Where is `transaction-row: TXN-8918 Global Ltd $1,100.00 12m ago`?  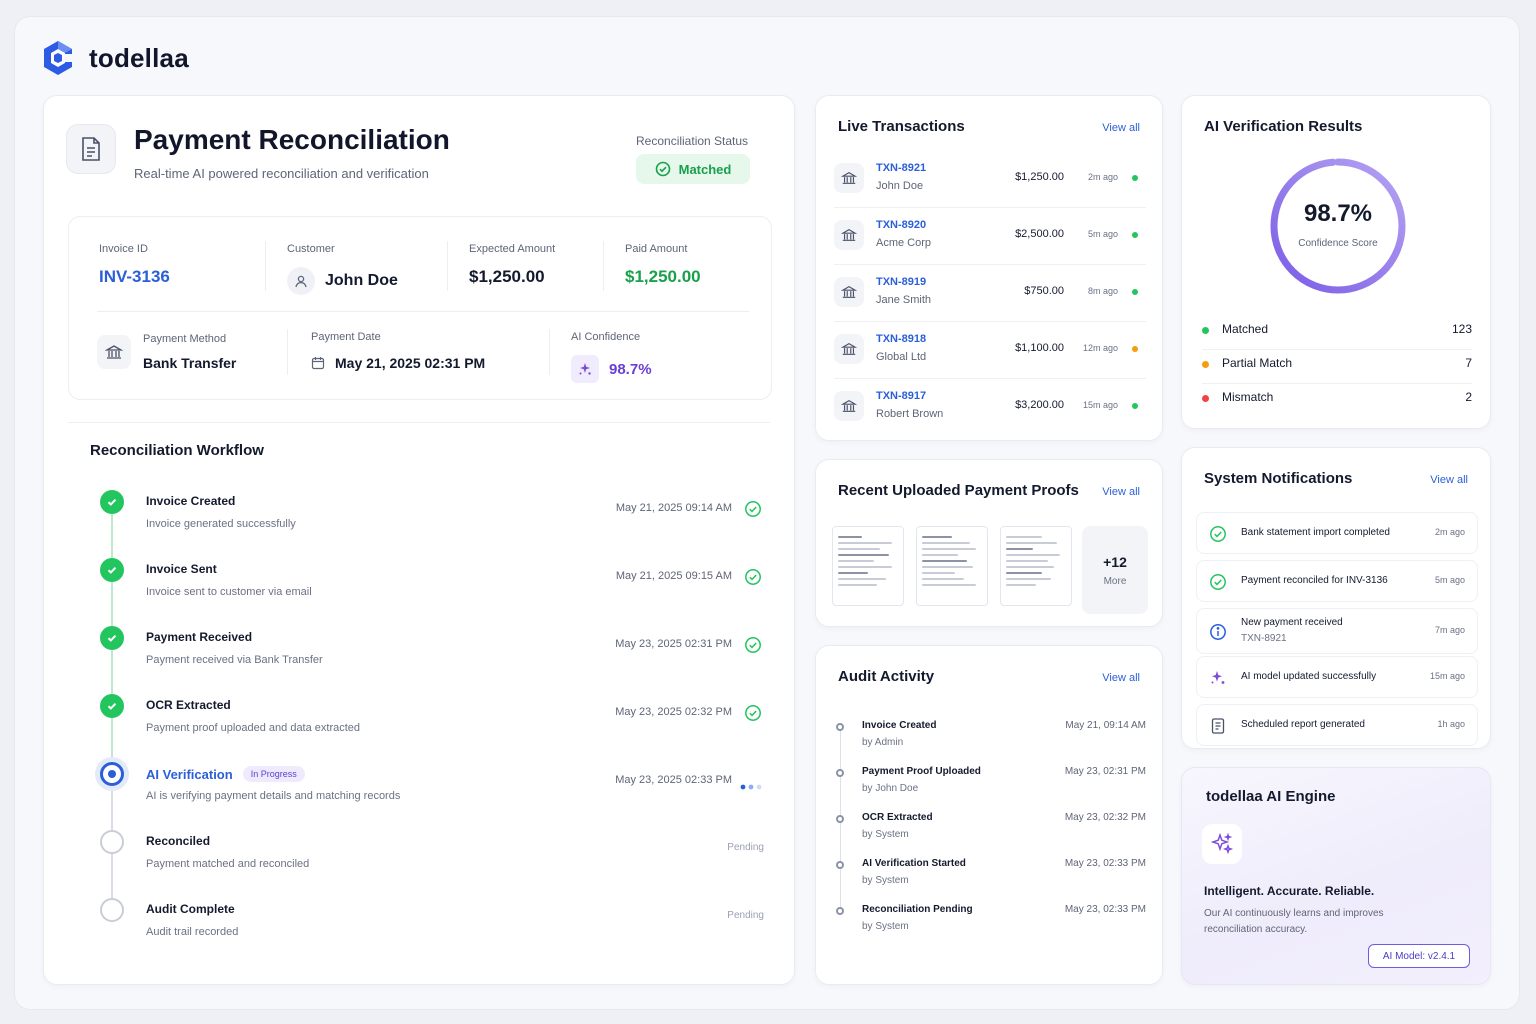 transaction-row: TXN-8918 Global Ltd $1,100.00 12m ago is located at coordinates (990, 351).